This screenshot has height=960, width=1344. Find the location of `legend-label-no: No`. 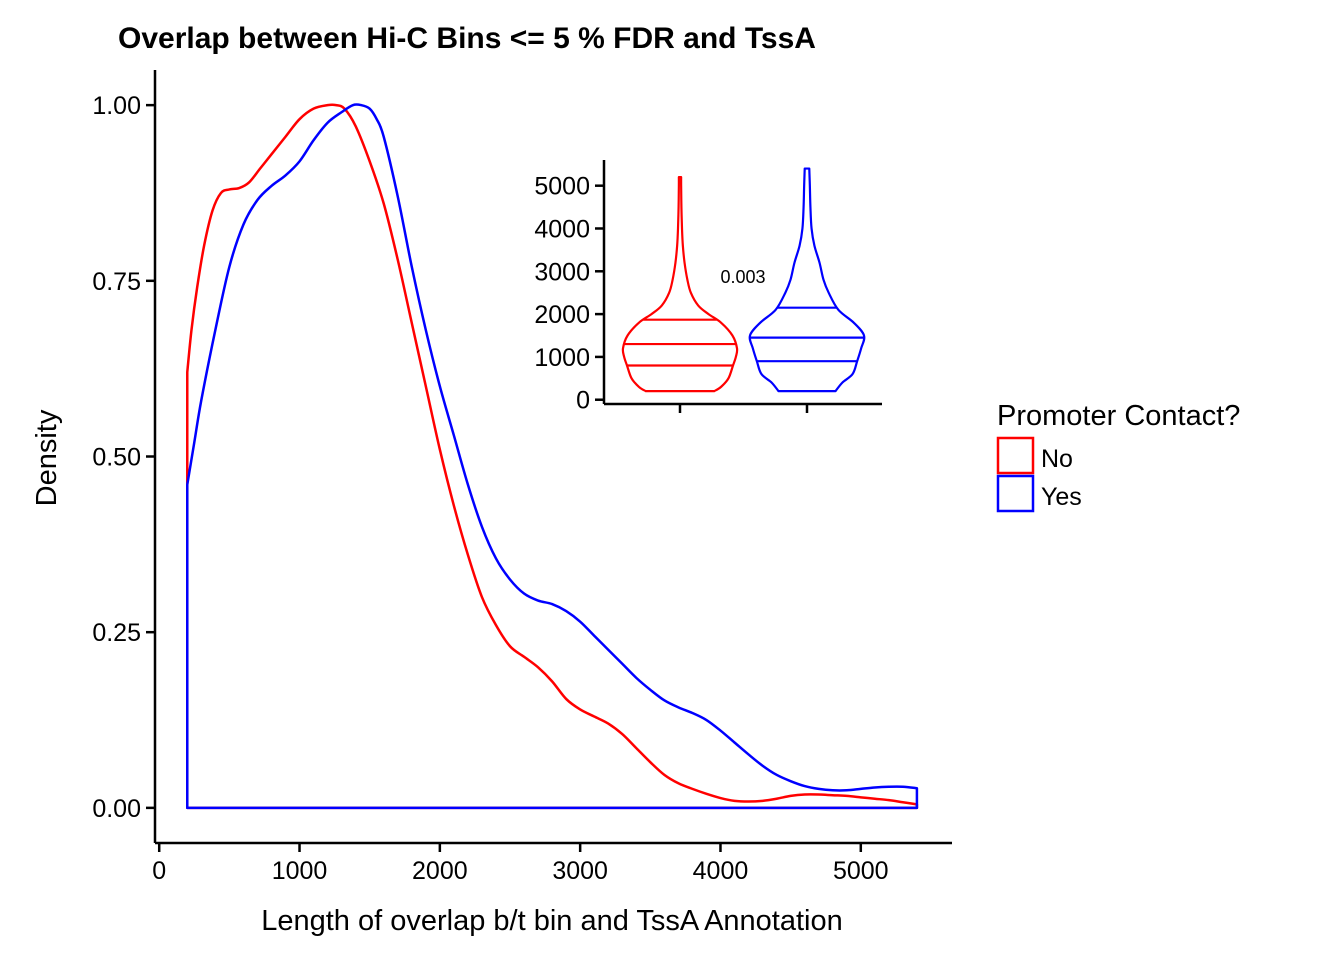

legend-label-no: No is located at coordinates (1057, 459).